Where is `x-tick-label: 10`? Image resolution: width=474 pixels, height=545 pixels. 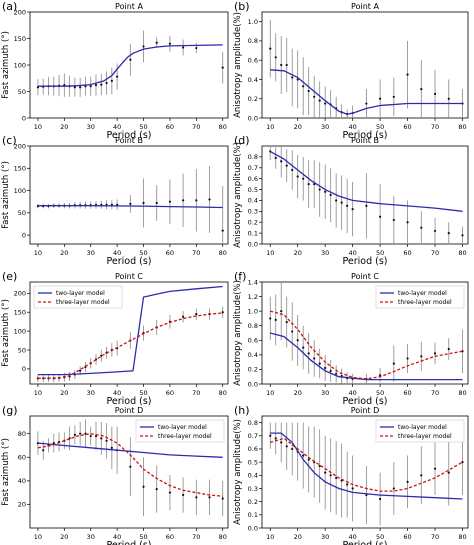
x-tick-label: 10 is located at coordinates (270, 393).